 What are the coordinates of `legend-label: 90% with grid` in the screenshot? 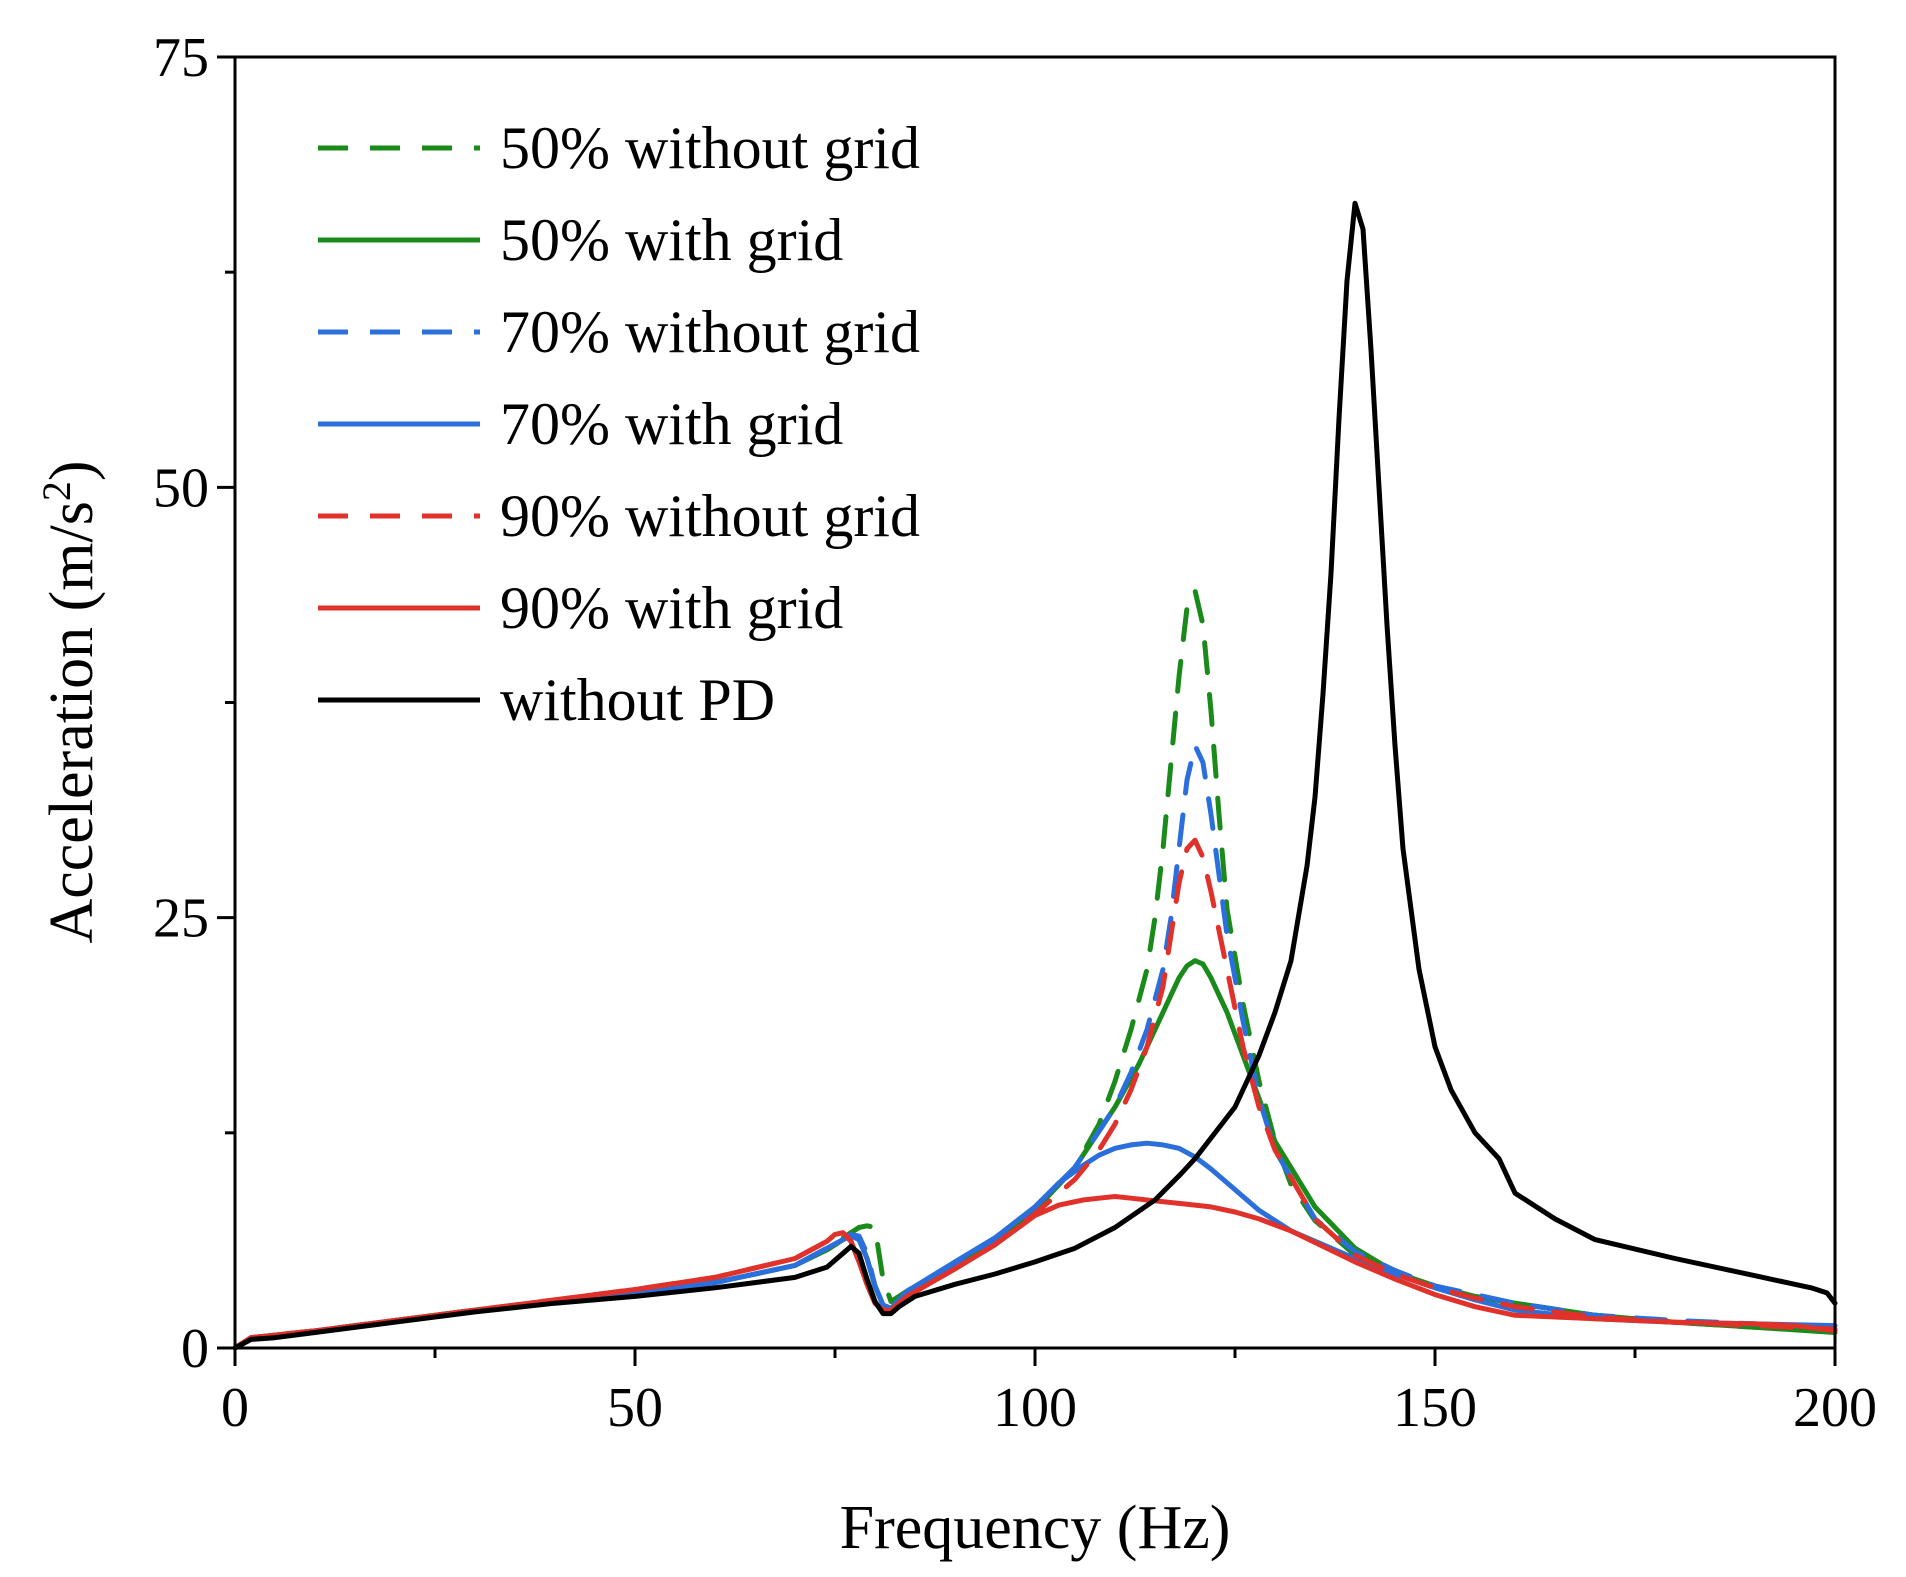 It's located at (671, 608).